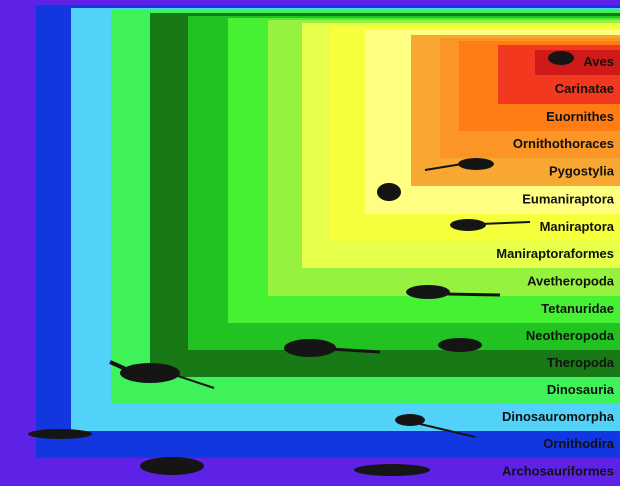 Image resolution: width=620 pixels, height=486 pixels. Describe the element at coordinates (410, 420) in the screenshot. I see `dinosauromorph-silhouette` at that location.